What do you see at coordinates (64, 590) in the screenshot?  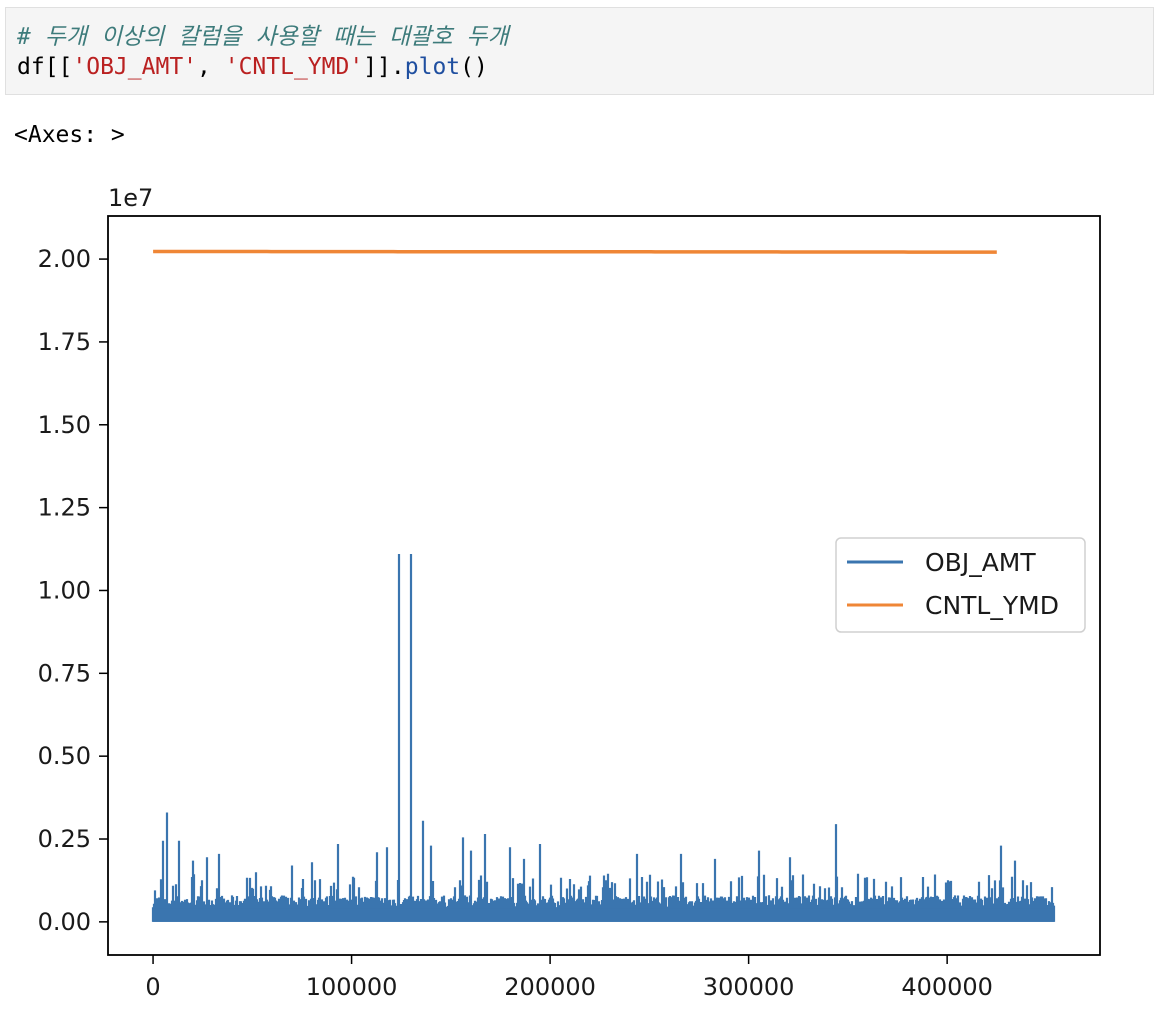 I see `y-tick-label: 1.00` at bounding box center [64, 590].